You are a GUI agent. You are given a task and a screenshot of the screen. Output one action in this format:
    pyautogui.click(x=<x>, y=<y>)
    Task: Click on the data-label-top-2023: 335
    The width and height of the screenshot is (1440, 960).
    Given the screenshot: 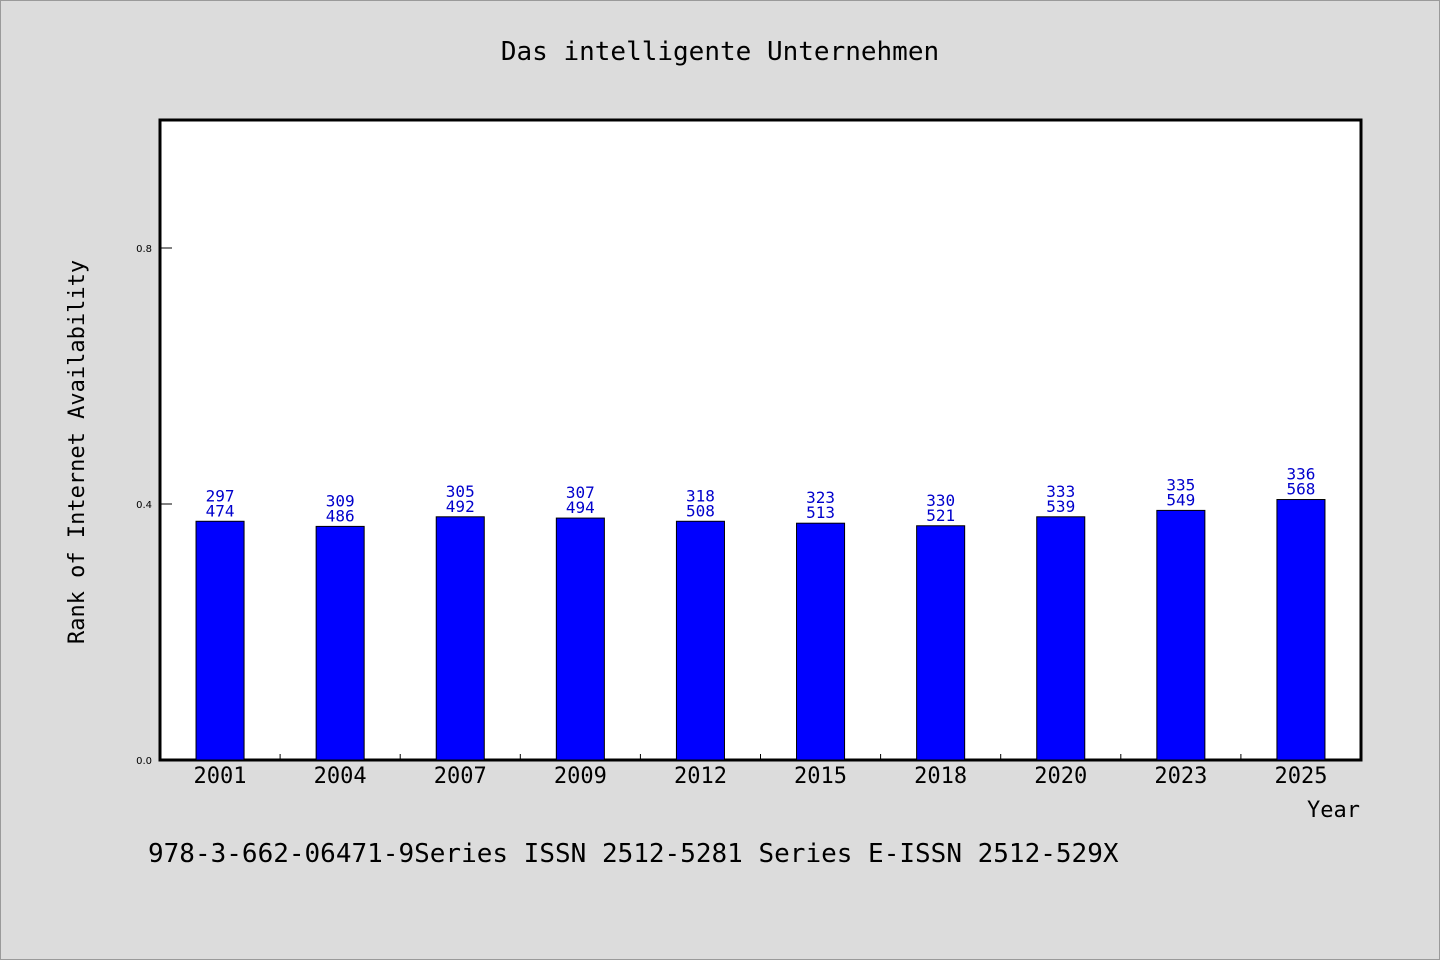 What is the action you would take?
    pyautogui.click(x=1180, y=484)
    